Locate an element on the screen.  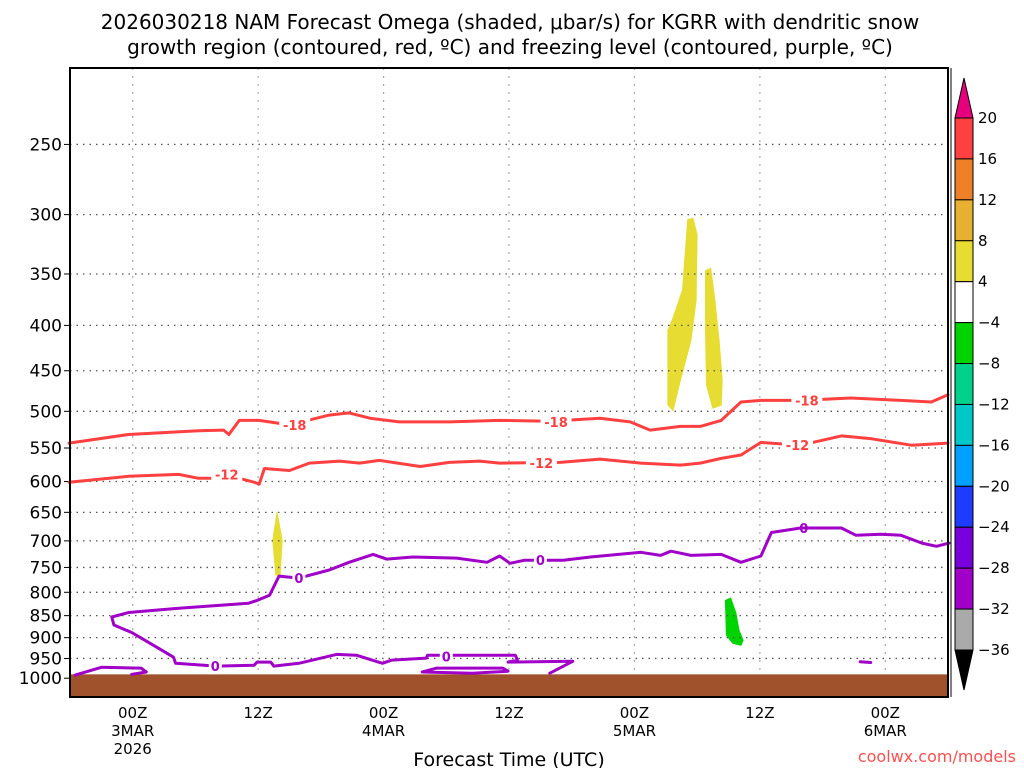
credit-text: coolwx.com/models is located at coordinates (937, 756).